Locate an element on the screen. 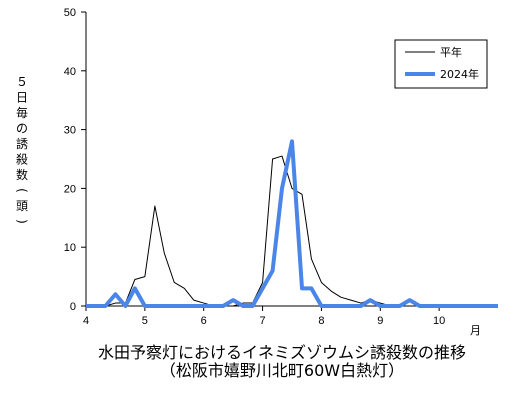 This screenshot has width=521, height=403. y-axis-label-char: ) is located at coordinates (22, 221).